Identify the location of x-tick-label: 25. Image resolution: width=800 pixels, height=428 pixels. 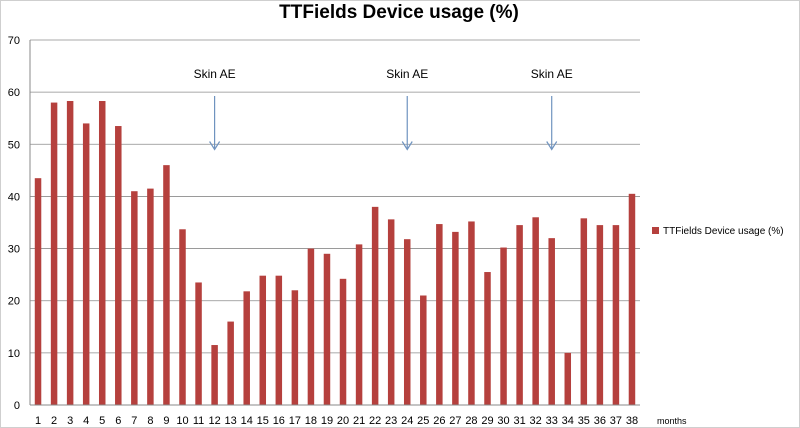
(423, 421).